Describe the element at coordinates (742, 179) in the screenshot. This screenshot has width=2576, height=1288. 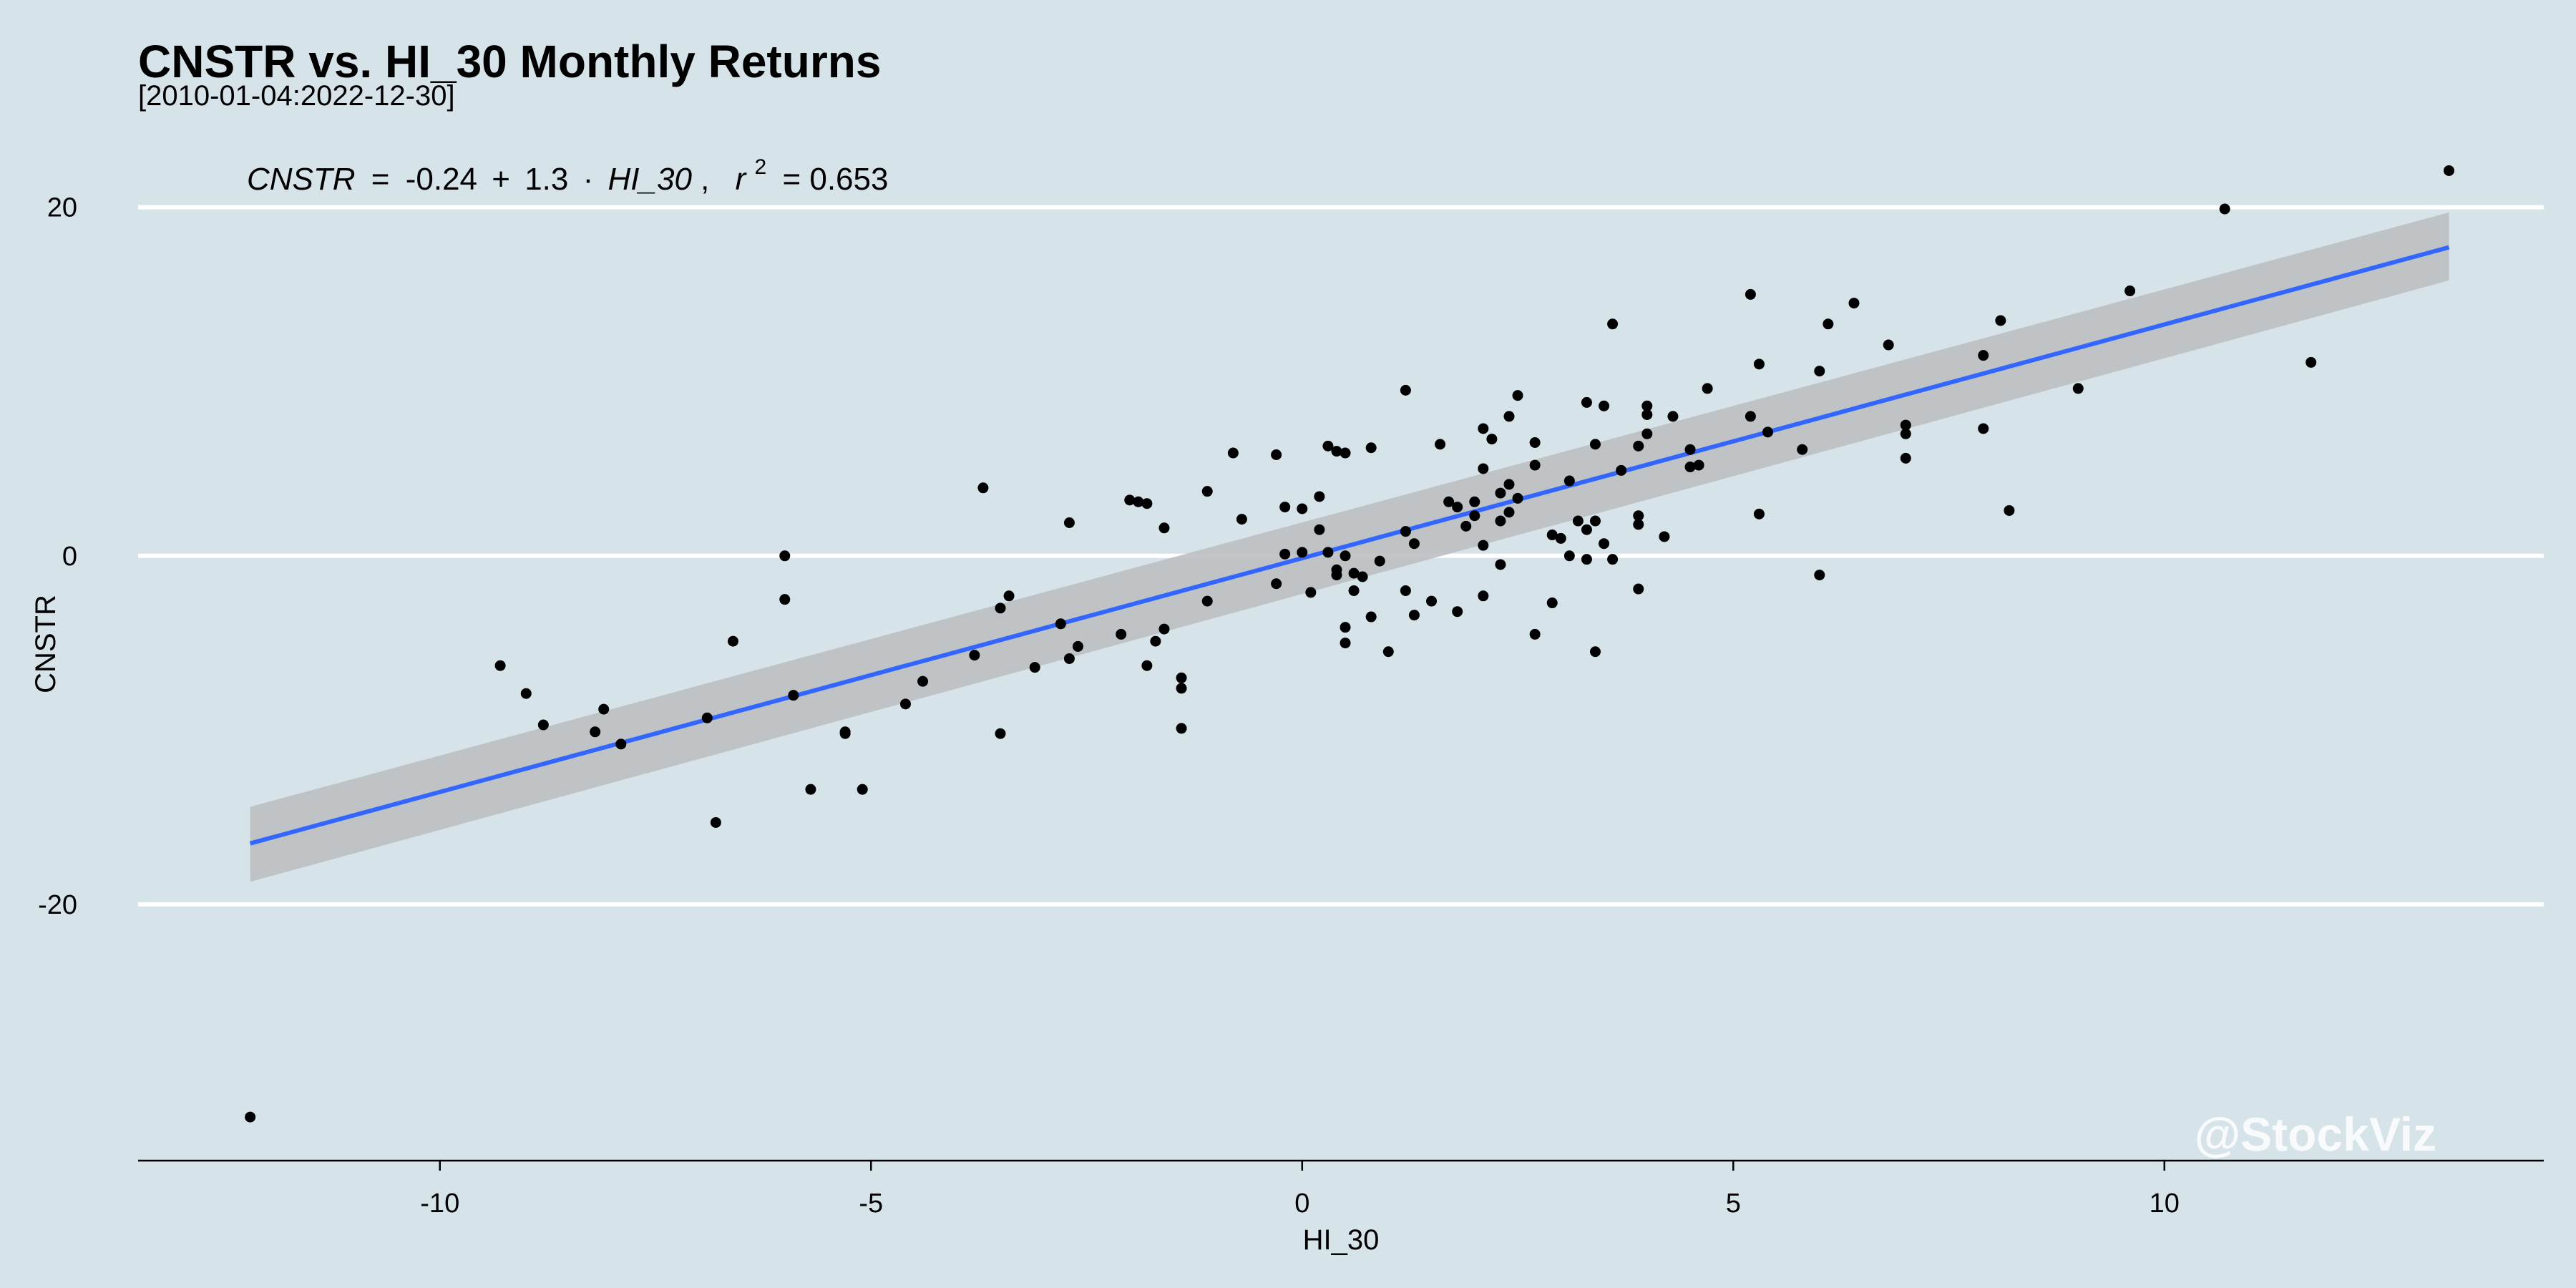
I see `equation-r: r` at that location.